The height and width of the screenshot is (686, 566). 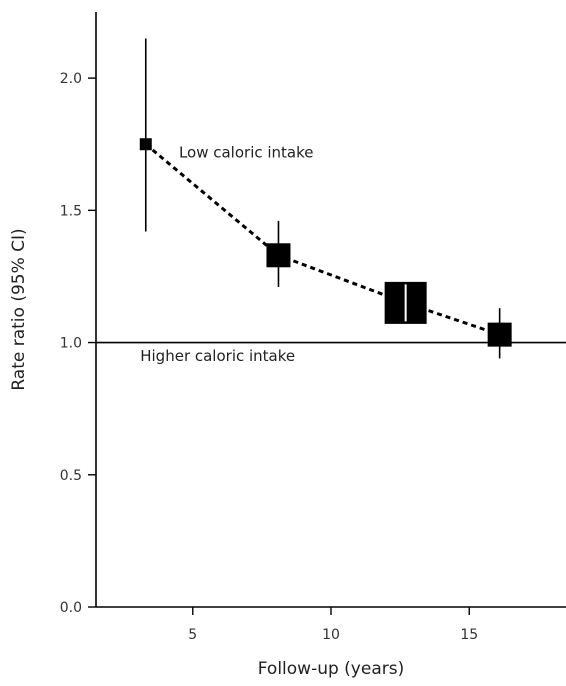 What do you see at coordinates (71, 211) in the screenshot?
I see `y-tick-label: 1.5` at bounding box center [71, 211].